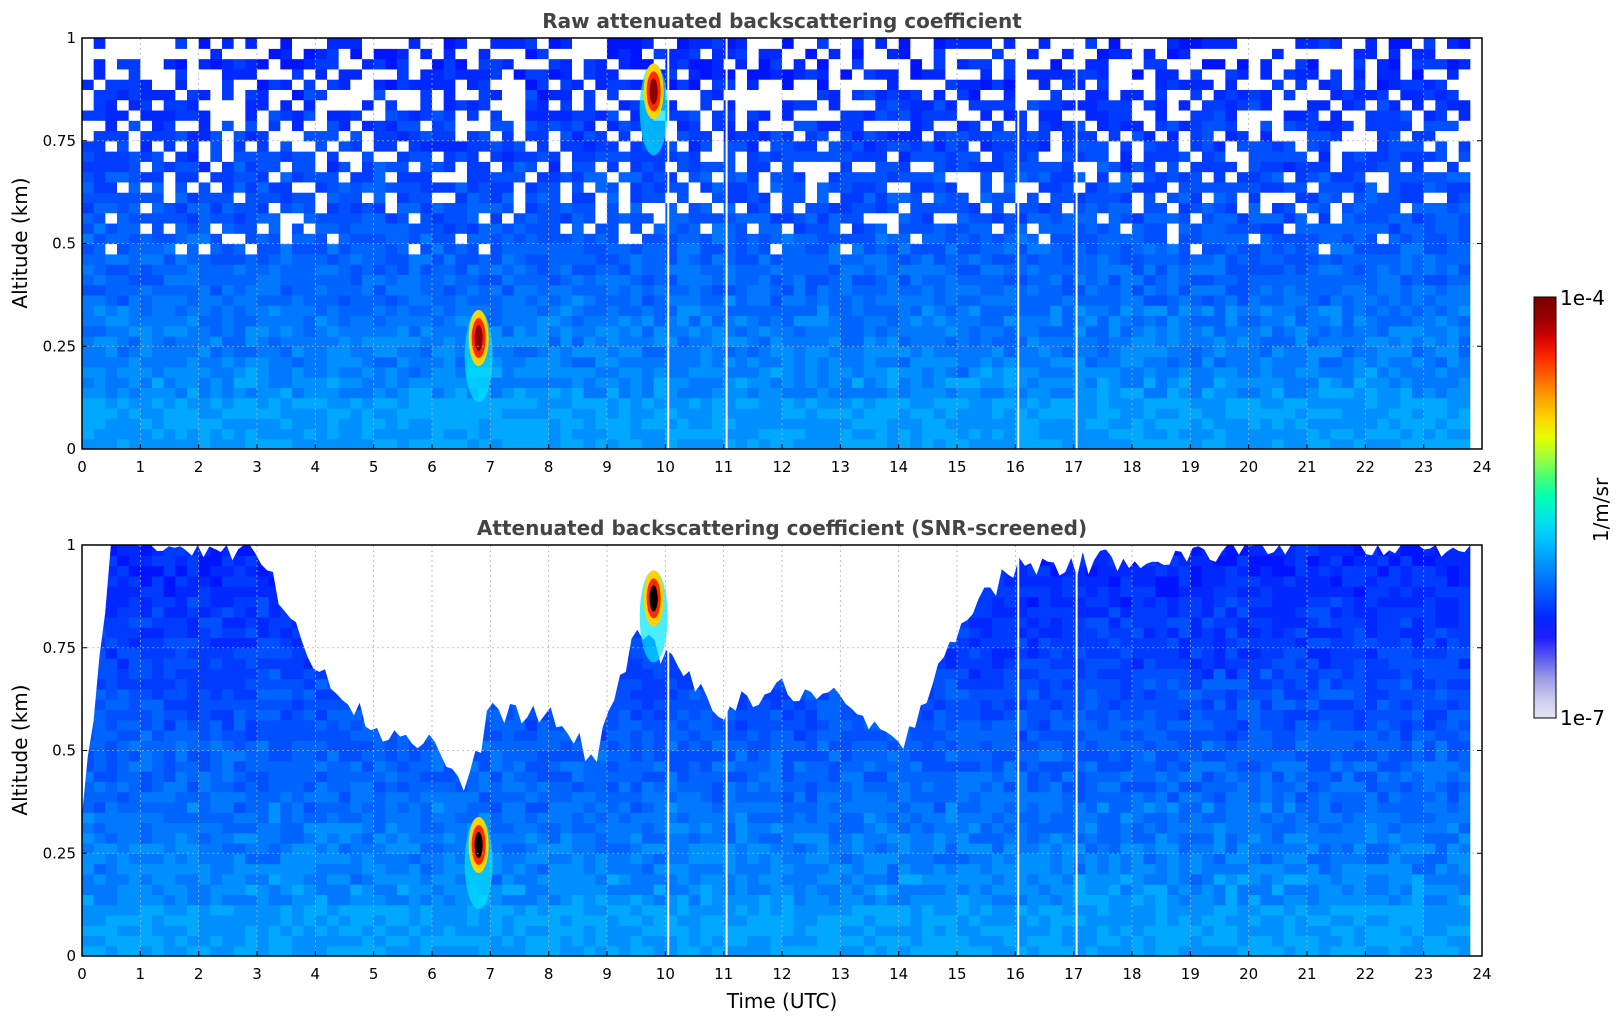 The image size is (1621, 1020). What do you see at coordinates (1582, 718) in the screenshot?
I see `colorbar-min-label: 1e-7` at bounding box center [1582, 718].